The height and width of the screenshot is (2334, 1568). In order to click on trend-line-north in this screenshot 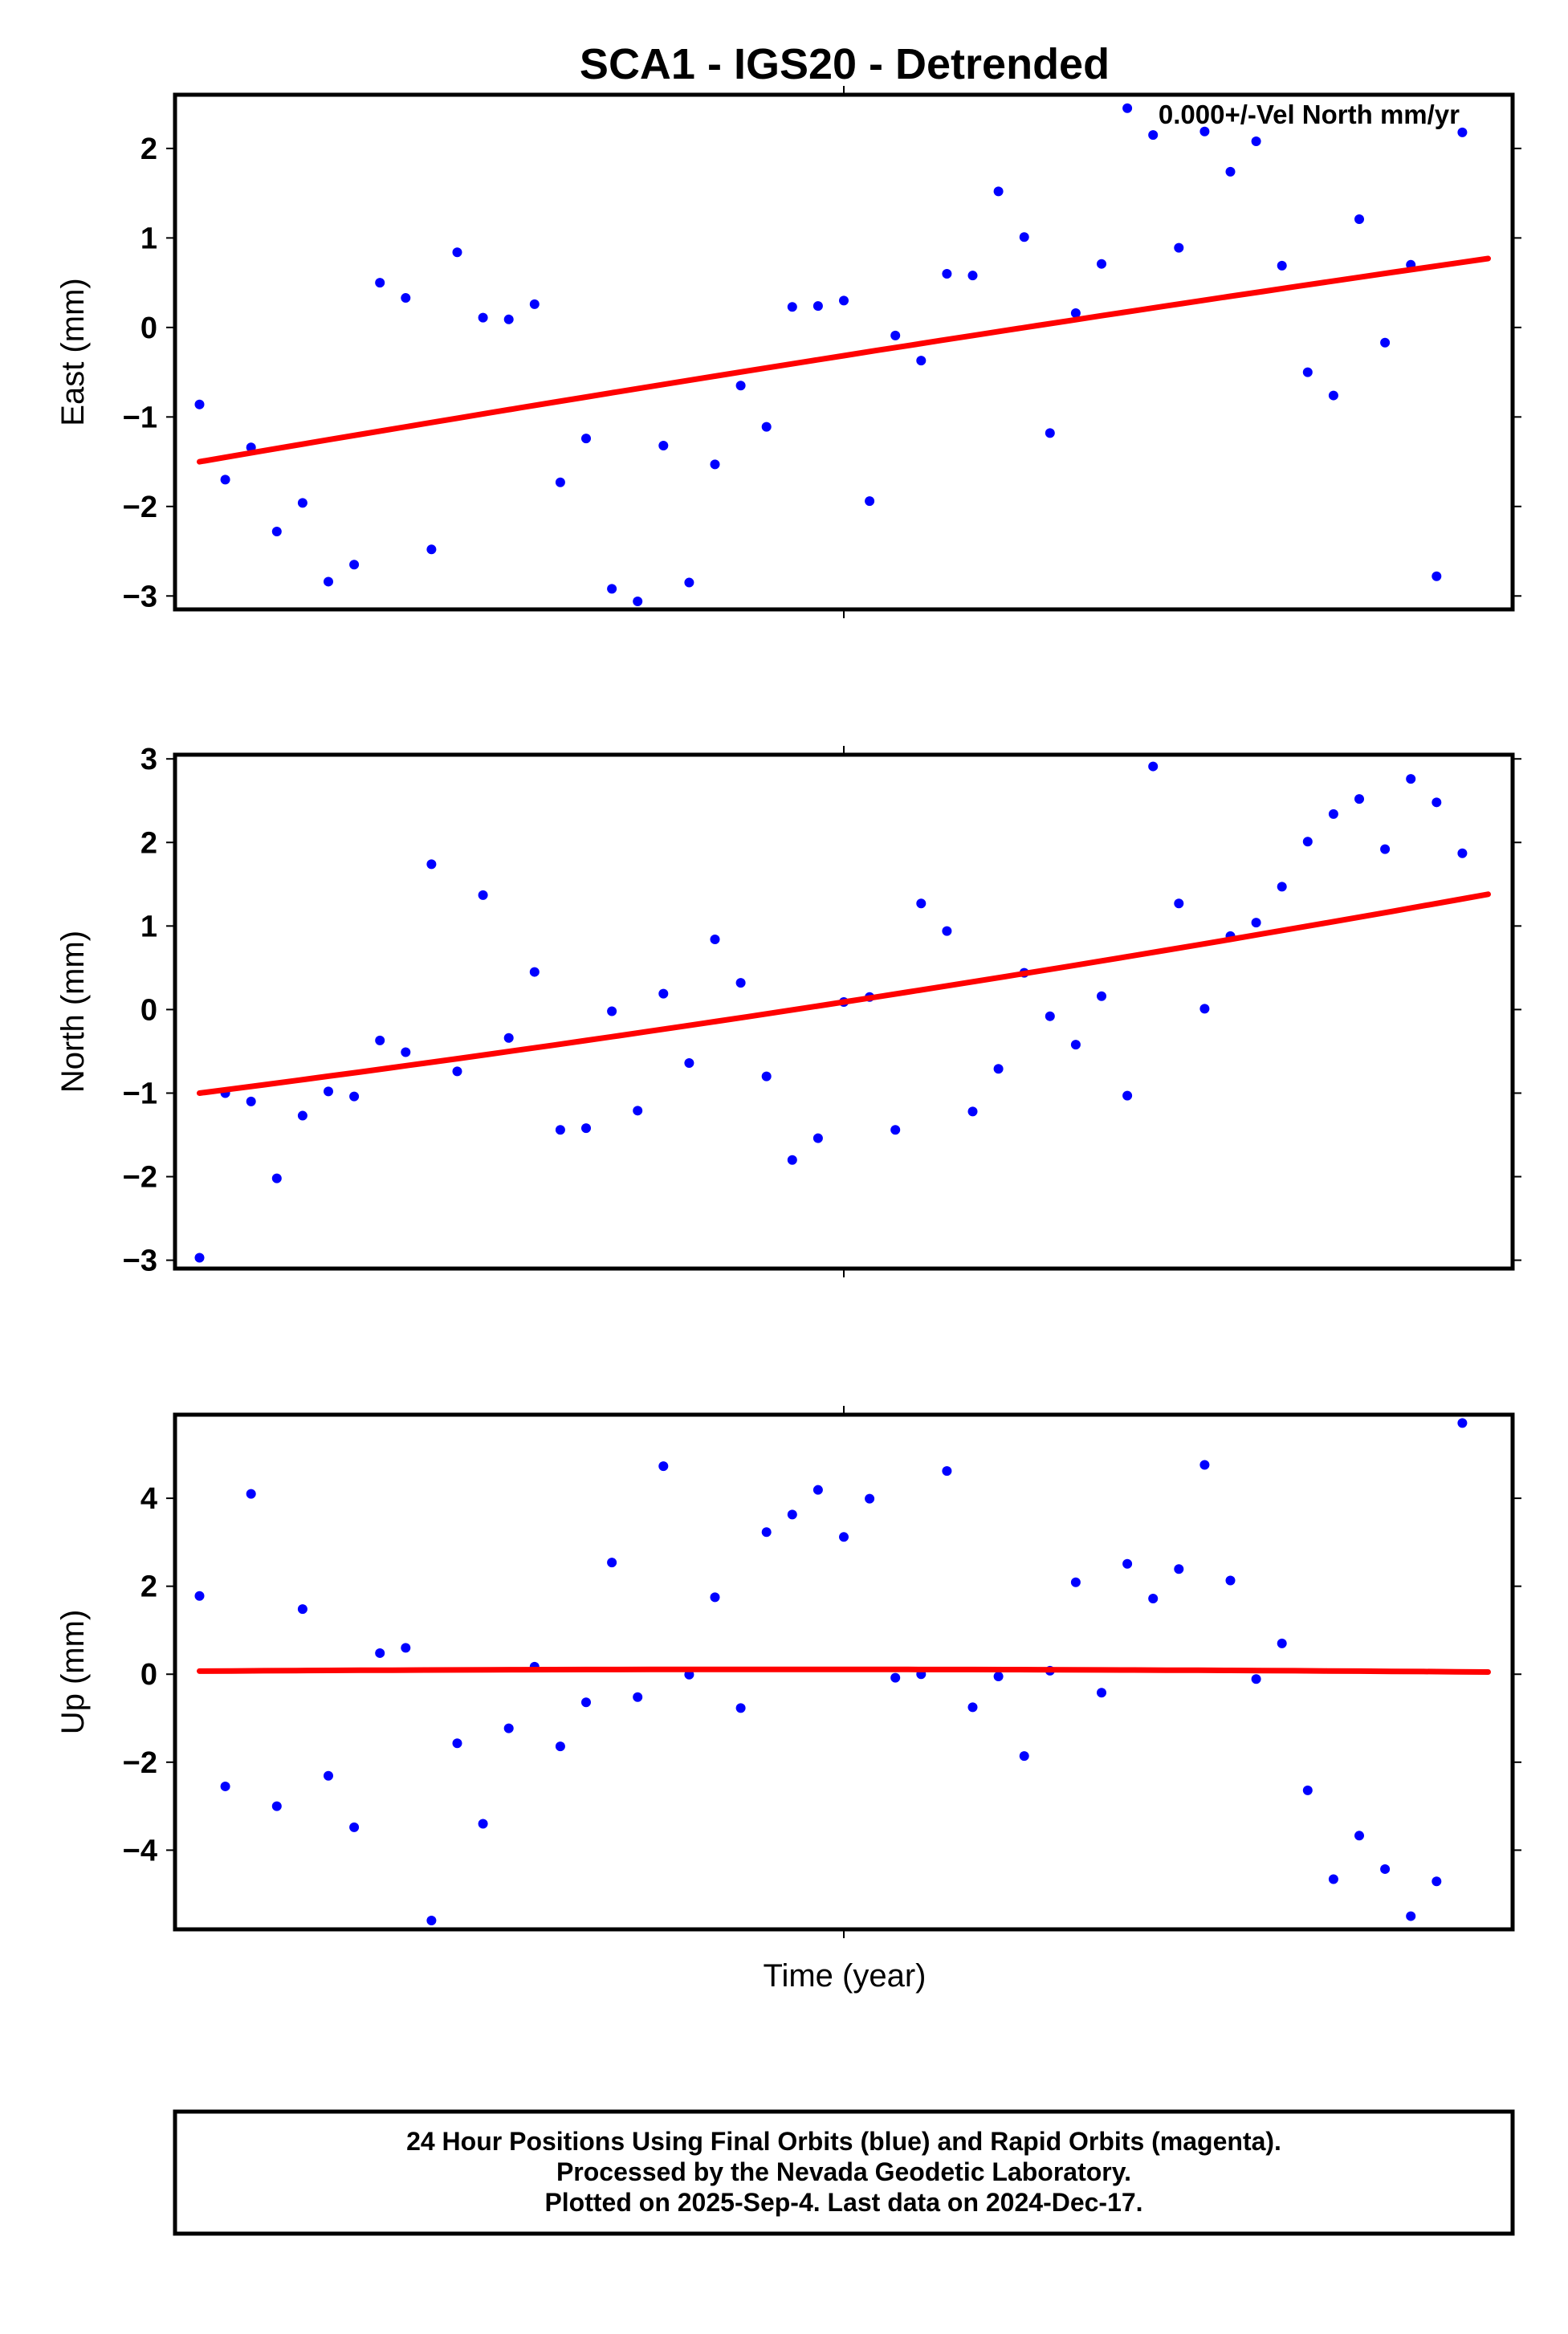, I will do `click(844, 994)`.